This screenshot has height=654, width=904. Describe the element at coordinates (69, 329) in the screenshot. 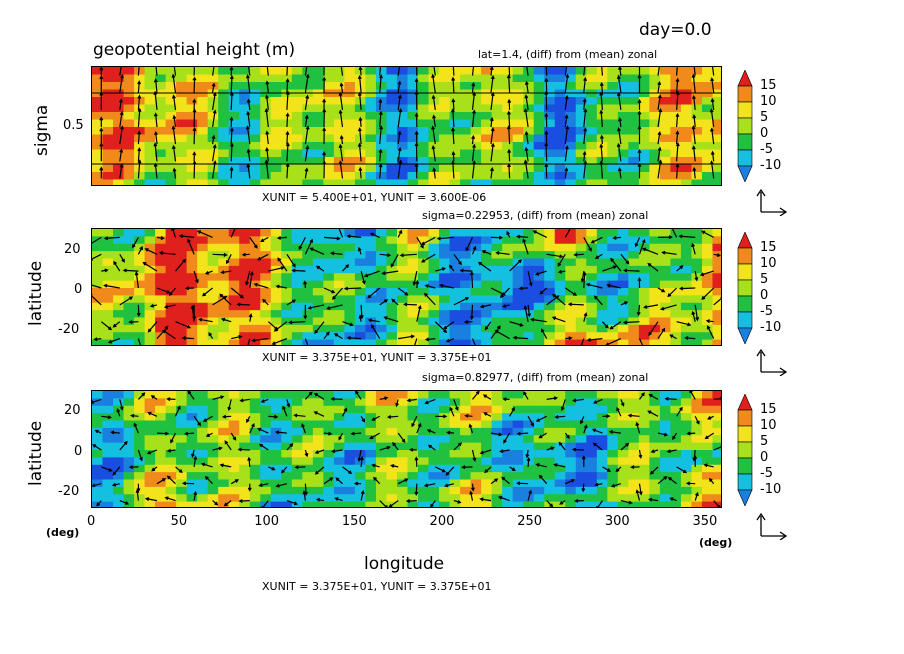

I see `panel2-ytick-m20: -20` at that location.